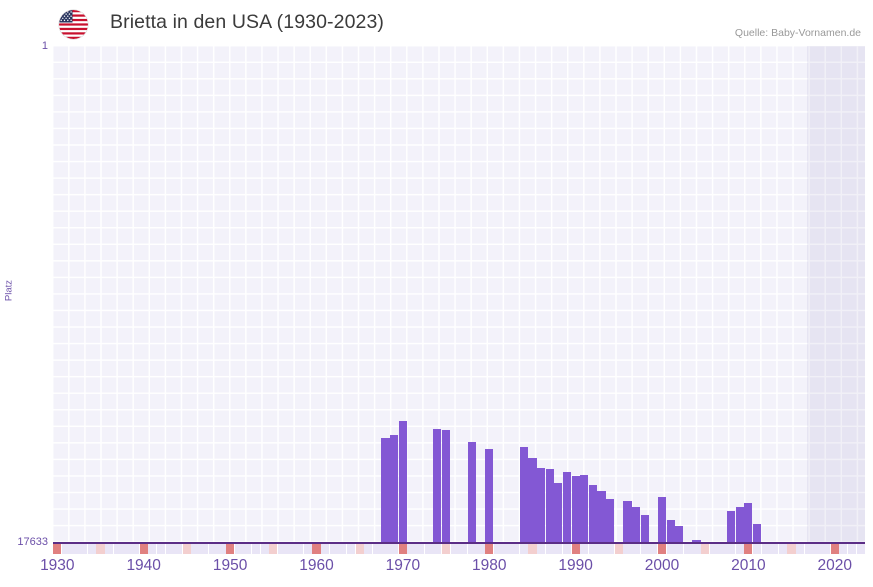 Image resolution: width=873 pixels, height=587 pixels. What do you see at coordinates (644, 528) in the screenshot?
I see `bar-1998` at bounding box center [644, 528].